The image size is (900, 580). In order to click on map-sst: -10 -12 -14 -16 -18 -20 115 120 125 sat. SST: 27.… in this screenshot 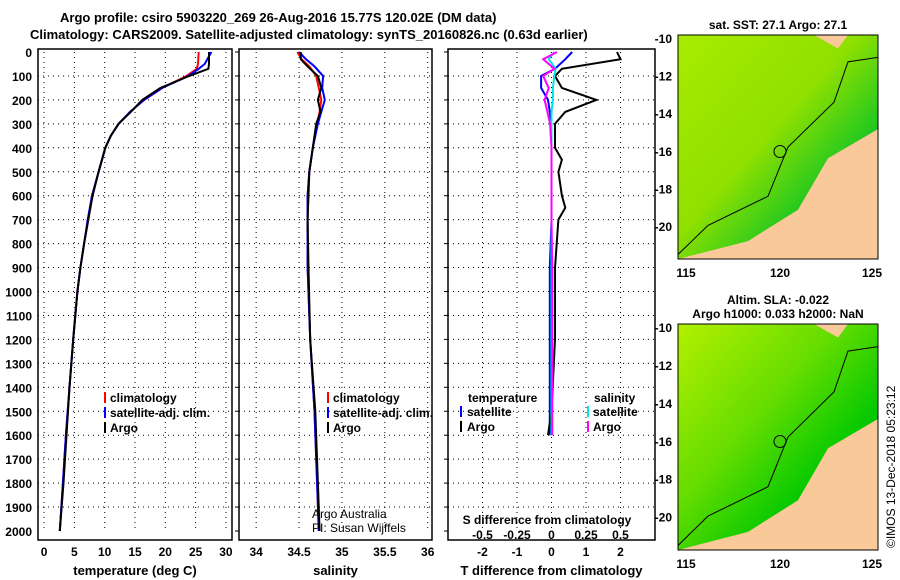, I will do `click(769, 149)`.